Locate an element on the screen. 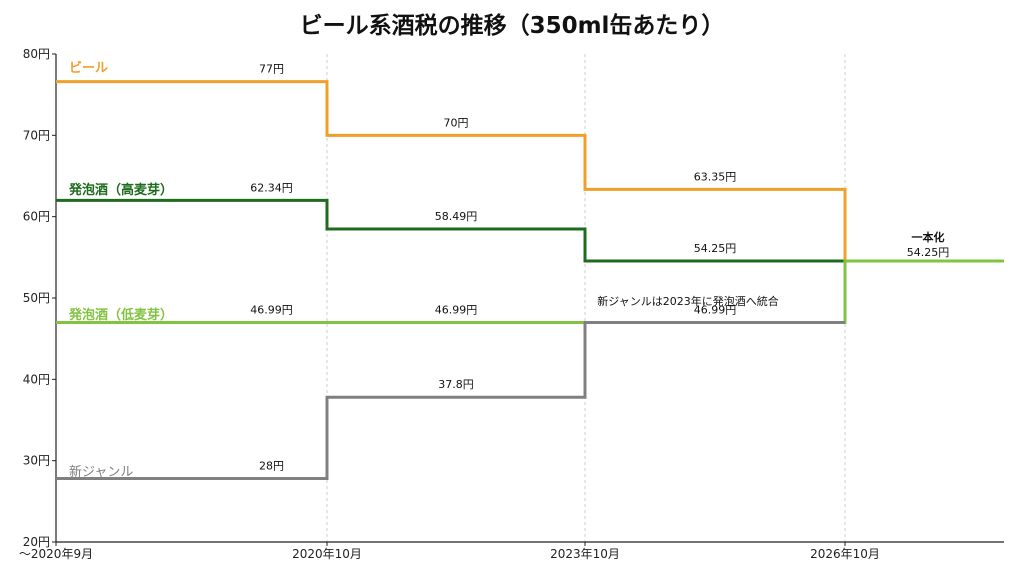 The width and height of the screenshot is (1024, 576). value-label-happoshu-high-2: 54.25円 is located at coordinates (715, 248).